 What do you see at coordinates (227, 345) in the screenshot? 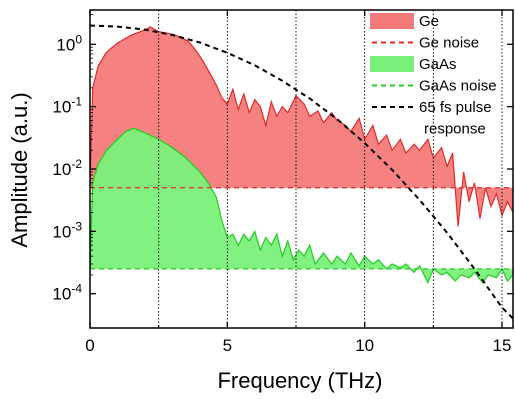
I see `x-tick-label: 5` at bounding box center [227, 345].